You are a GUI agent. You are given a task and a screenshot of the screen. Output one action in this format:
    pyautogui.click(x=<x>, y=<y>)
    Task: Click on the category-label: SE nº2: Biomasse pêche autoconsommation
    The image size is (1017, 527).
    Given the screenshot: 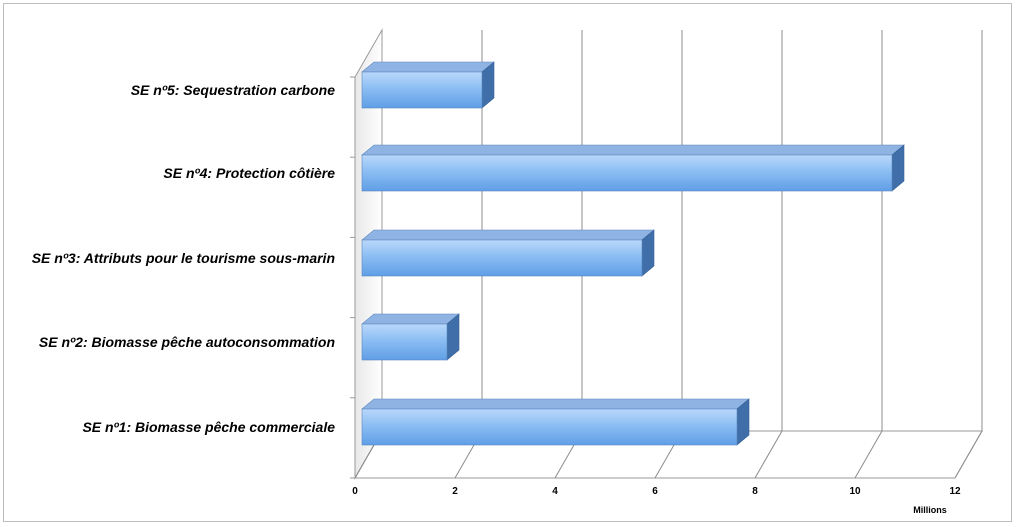 What is the action you would take?
    pyautogui.click(x=187, y=342)
    